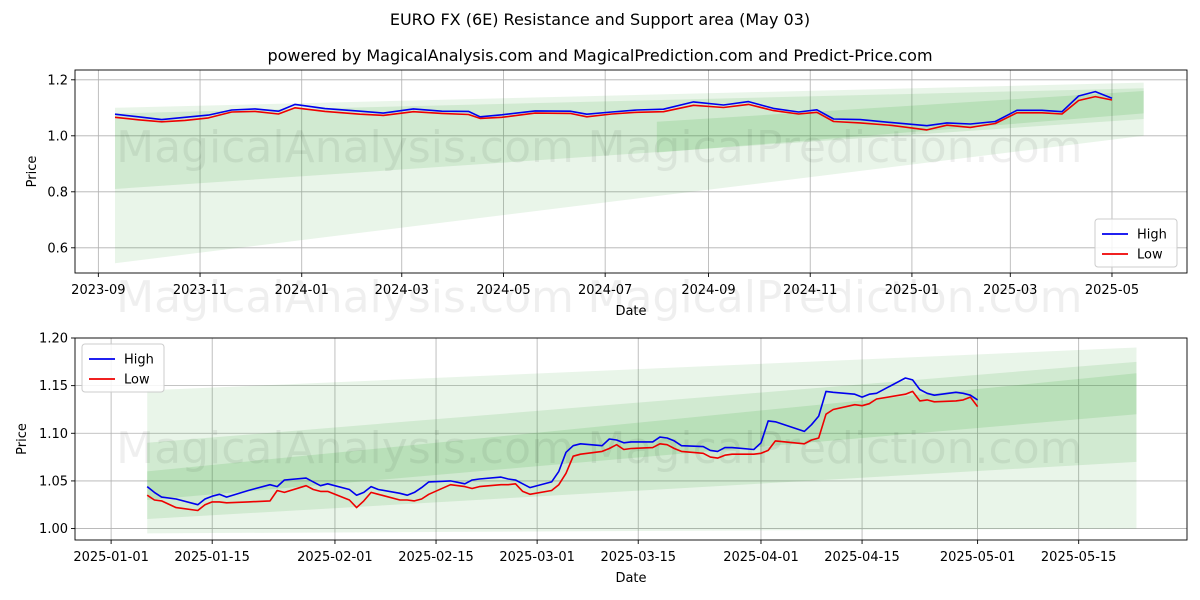 This screenshot has width=1200, height=600. What do you see at coordinates (912, 290) in the screenshot?
I see `x-tick-label: 2025-01` at bounding box center [912, 290].